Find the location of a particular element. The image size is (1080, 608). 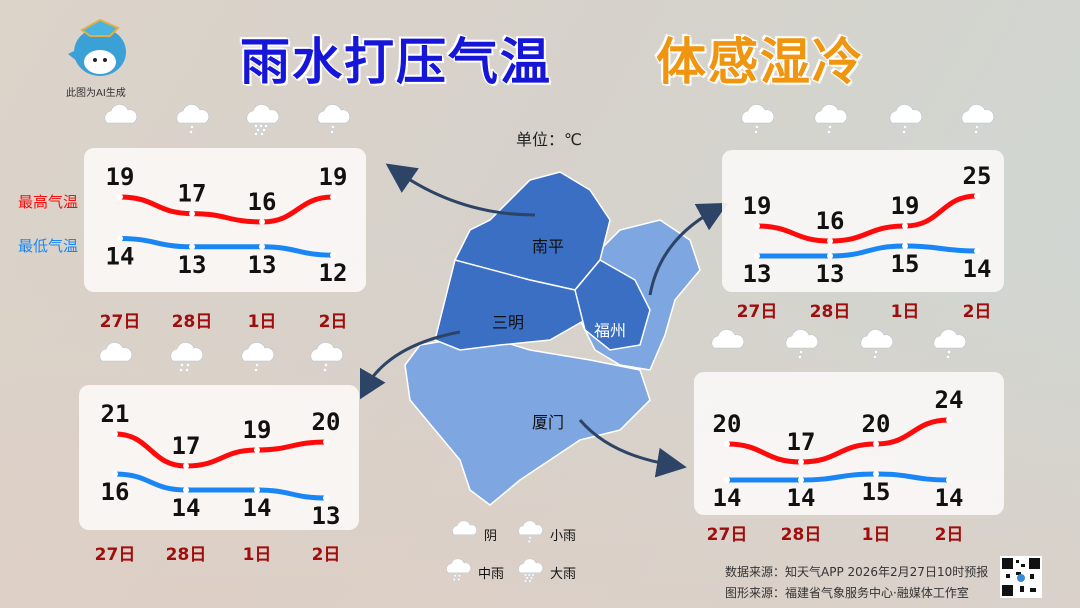

mascot-caption: 此图为AI生成 is located at coordinates (96, 93).